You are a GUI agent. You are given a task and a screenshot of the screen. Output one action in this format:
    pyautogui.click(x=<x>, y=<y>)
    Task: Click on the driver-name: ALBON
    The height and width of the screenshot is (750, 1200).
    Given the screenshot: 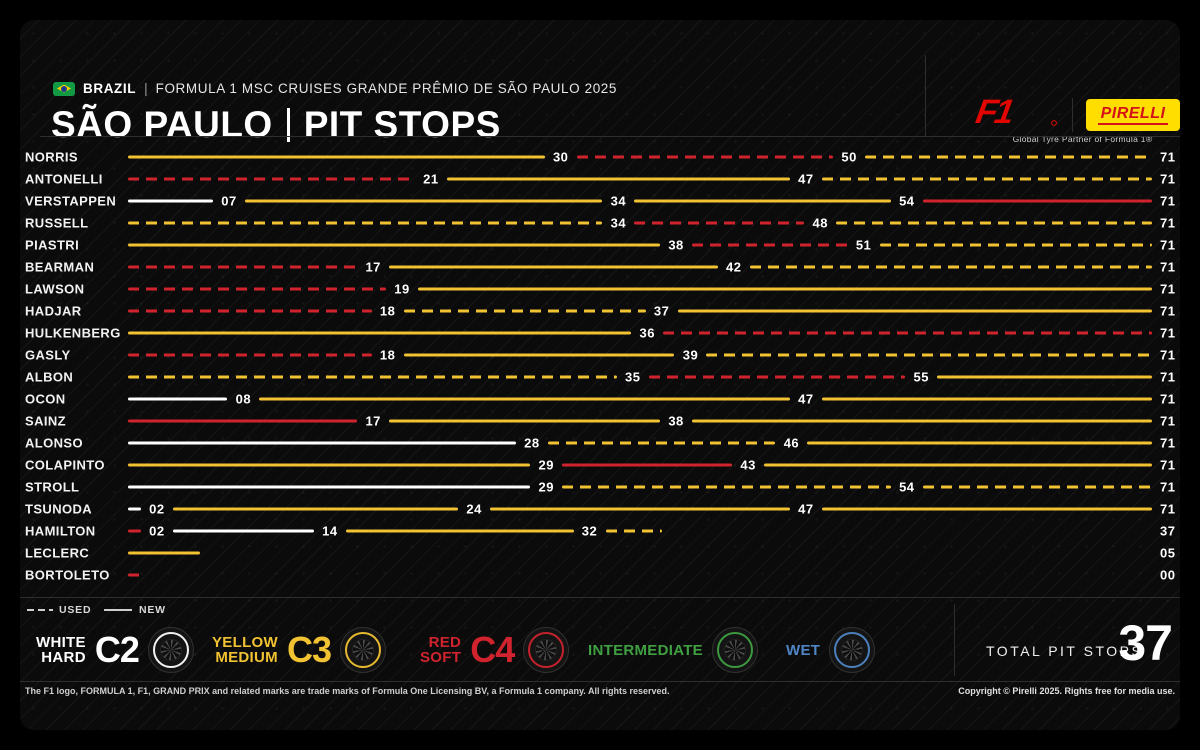 What is the action you would take?
    pyautogui.click(x=49, y=377)
    